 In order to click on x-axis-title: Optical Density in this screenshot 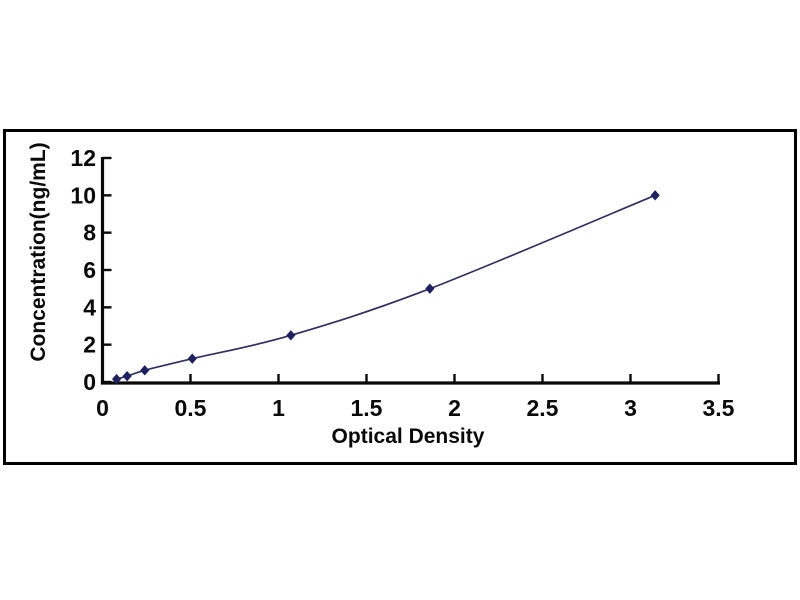, I will do `click(408, 436)`.